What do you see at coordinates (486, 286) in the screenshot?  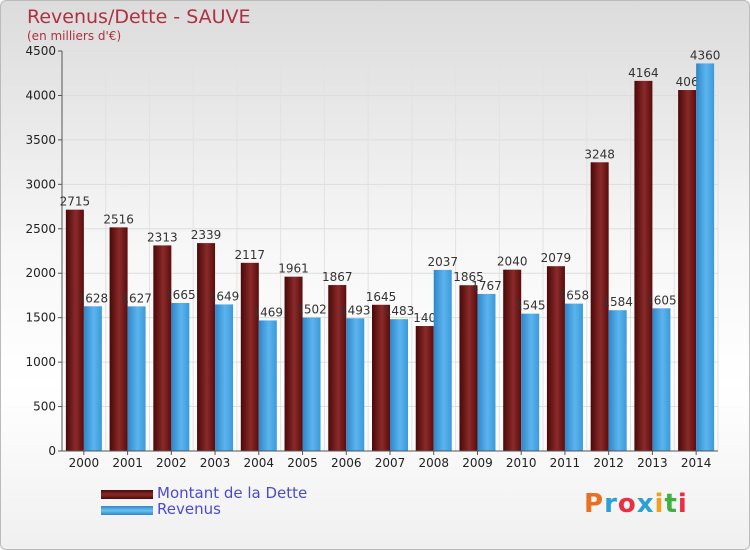 I see `data-label-revenus: 1767` at bounding box center [486, 286].